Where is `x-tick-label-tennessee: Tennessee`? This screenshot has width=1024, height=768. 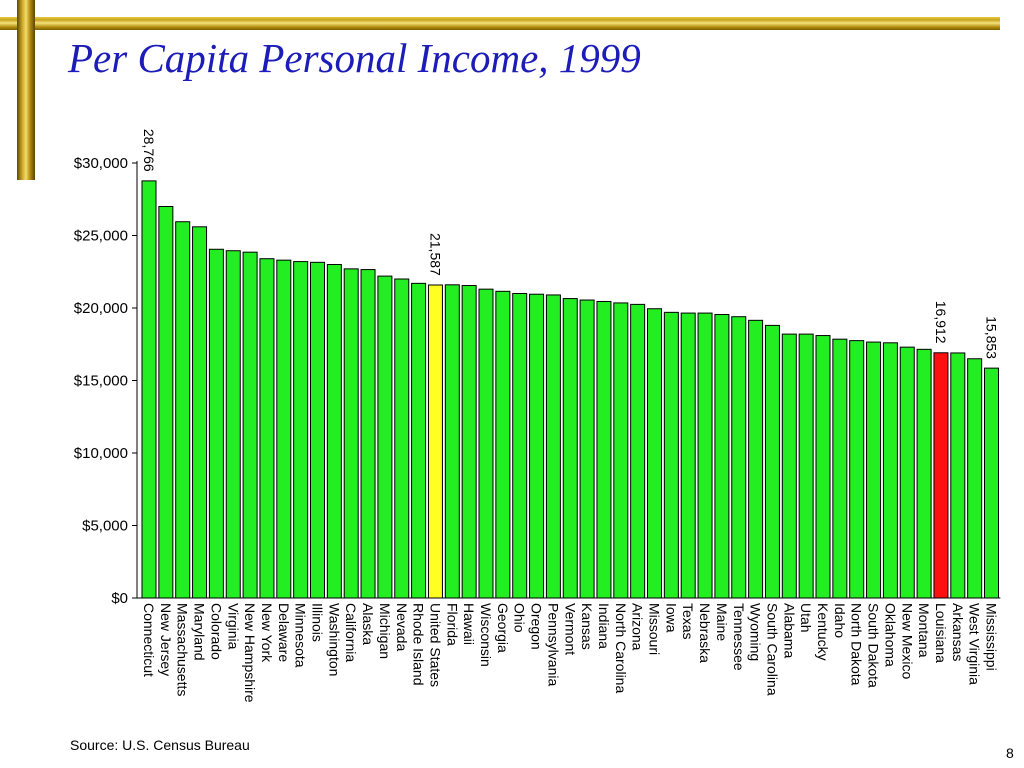
x-tick-label-tennessee: Tennessee is located at coordinates (739, 637).